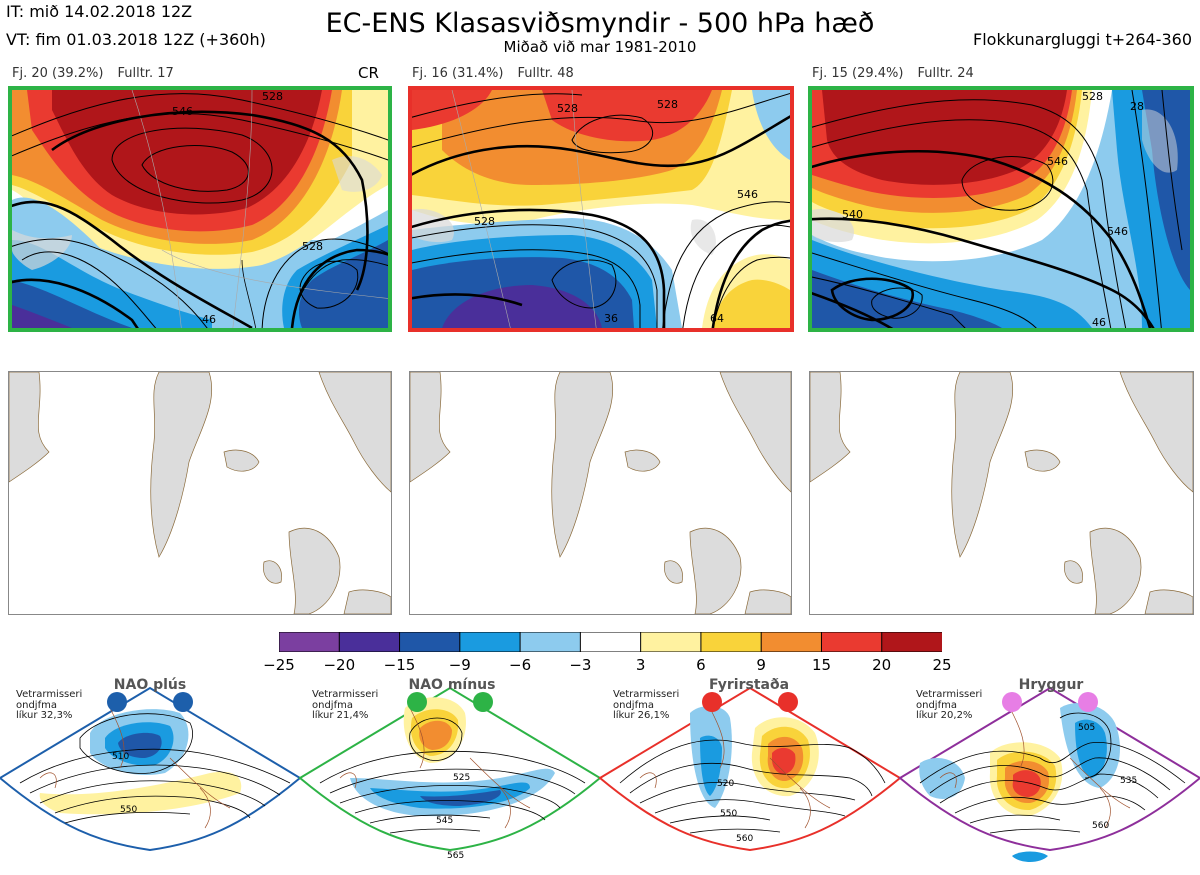 This screenshot has width=1200, height=875. I want to click on colorbar-tick-label: 9, so click(761, 665).